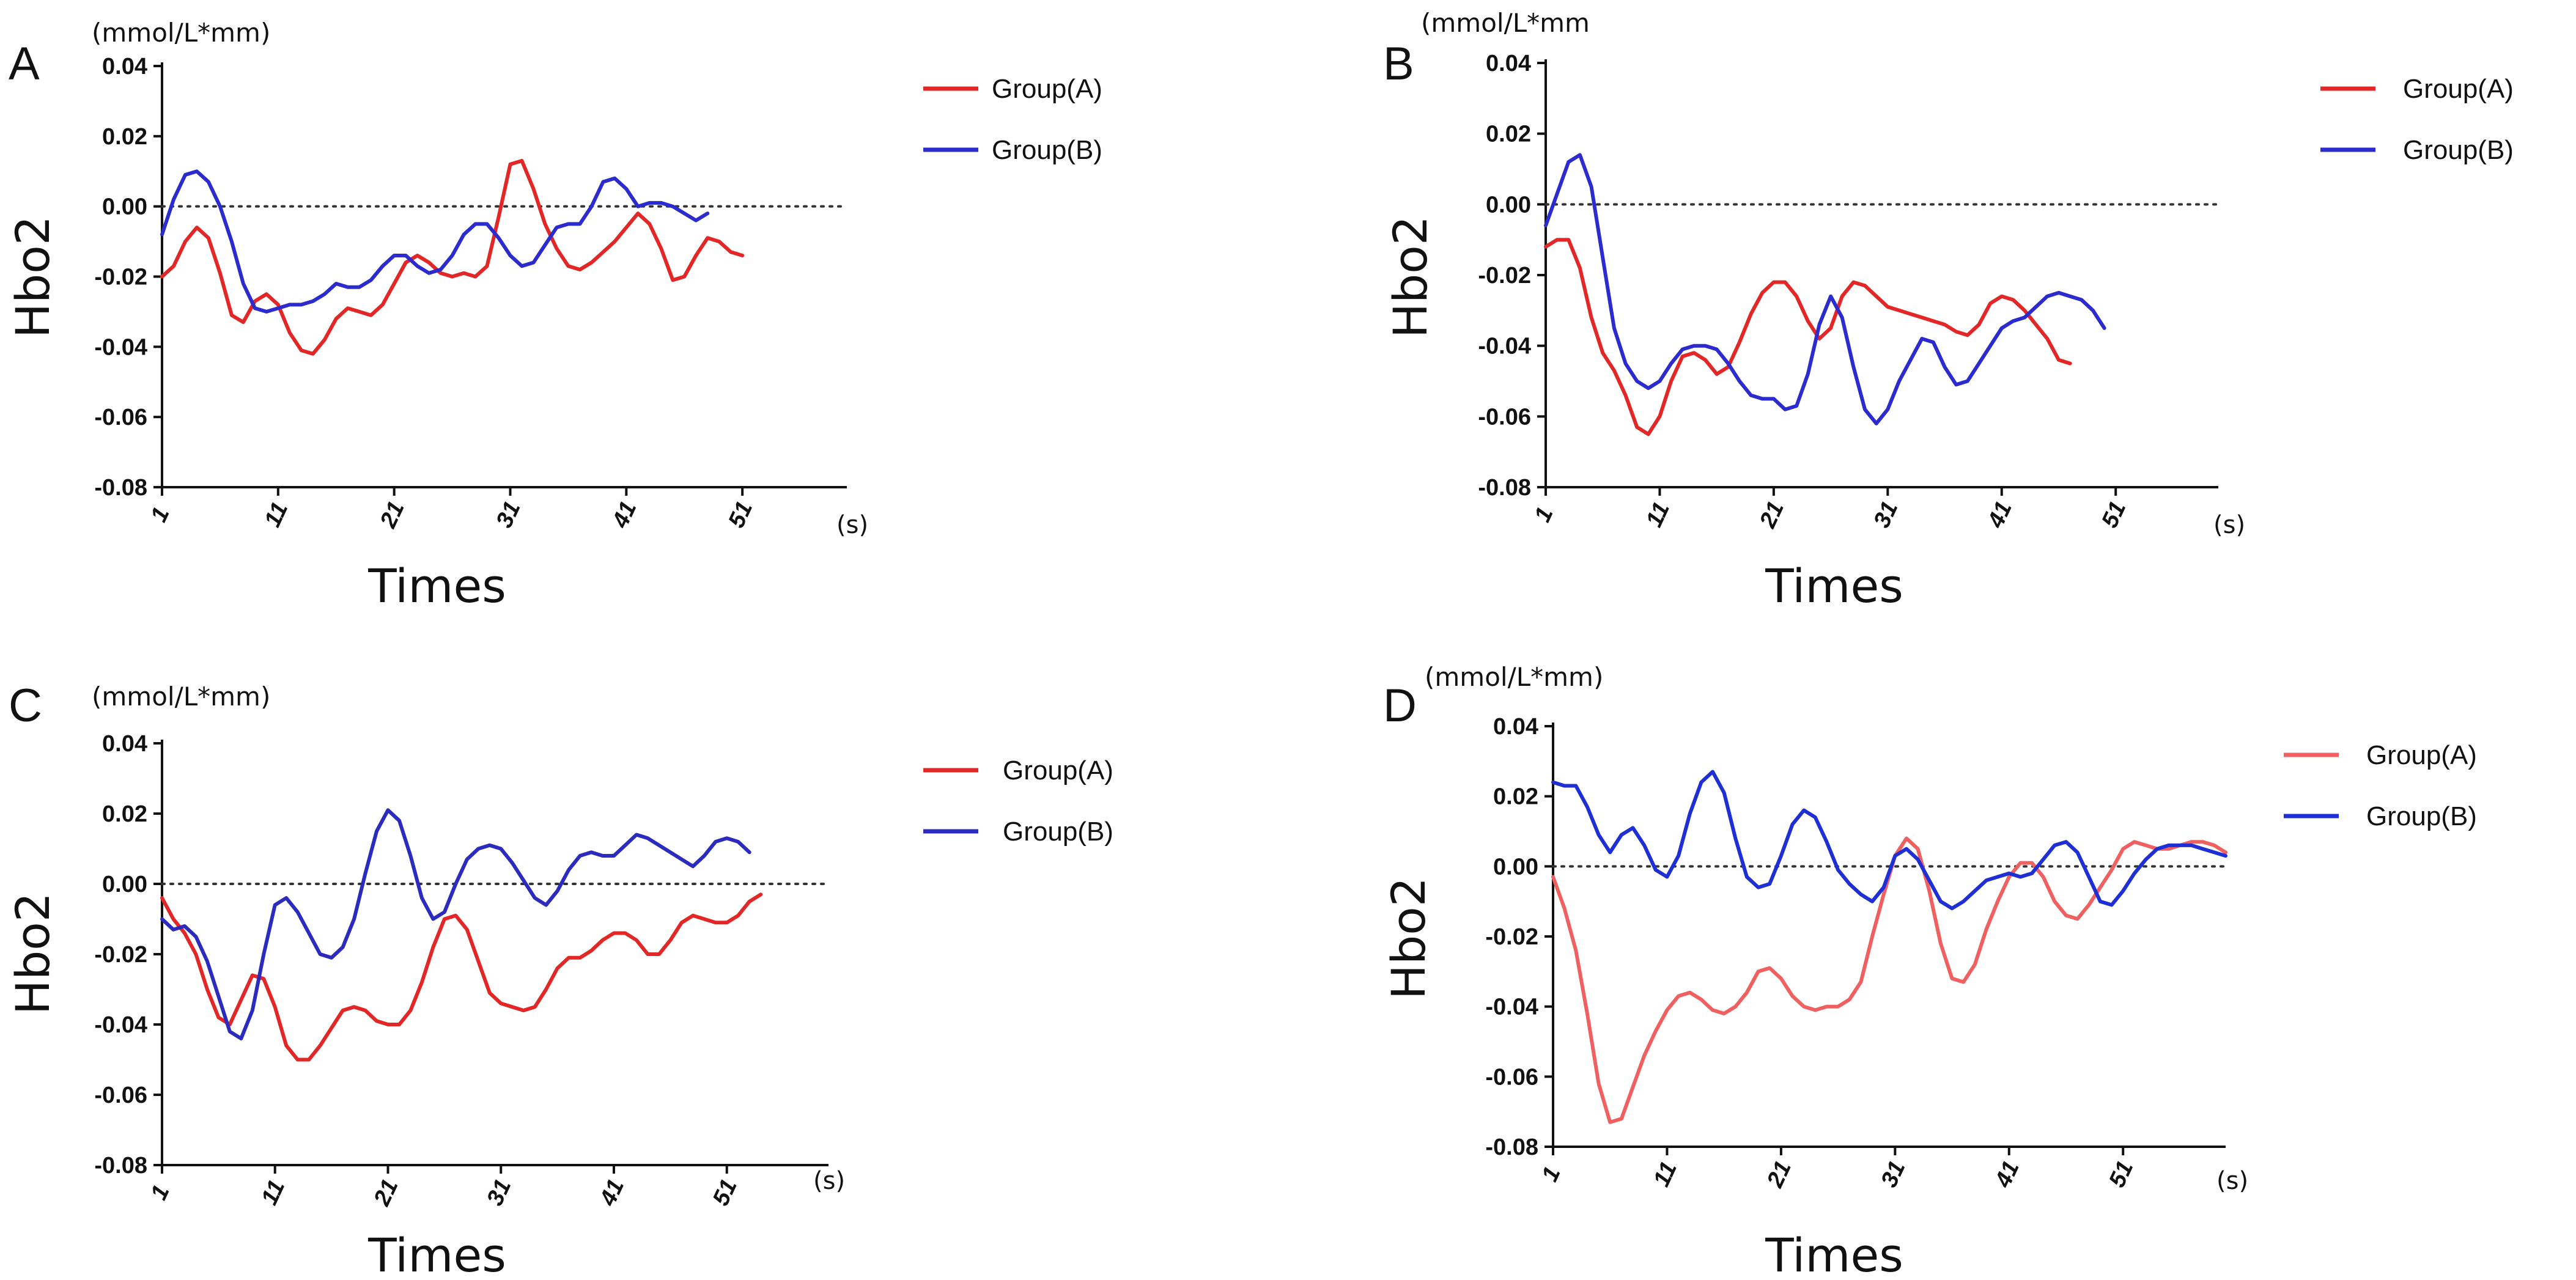 The image size is (2576, 1280). What do you see at coordinates (25, 706) in the screenshot?
I see `panel-letter: C` at bounding box center [25, 706].